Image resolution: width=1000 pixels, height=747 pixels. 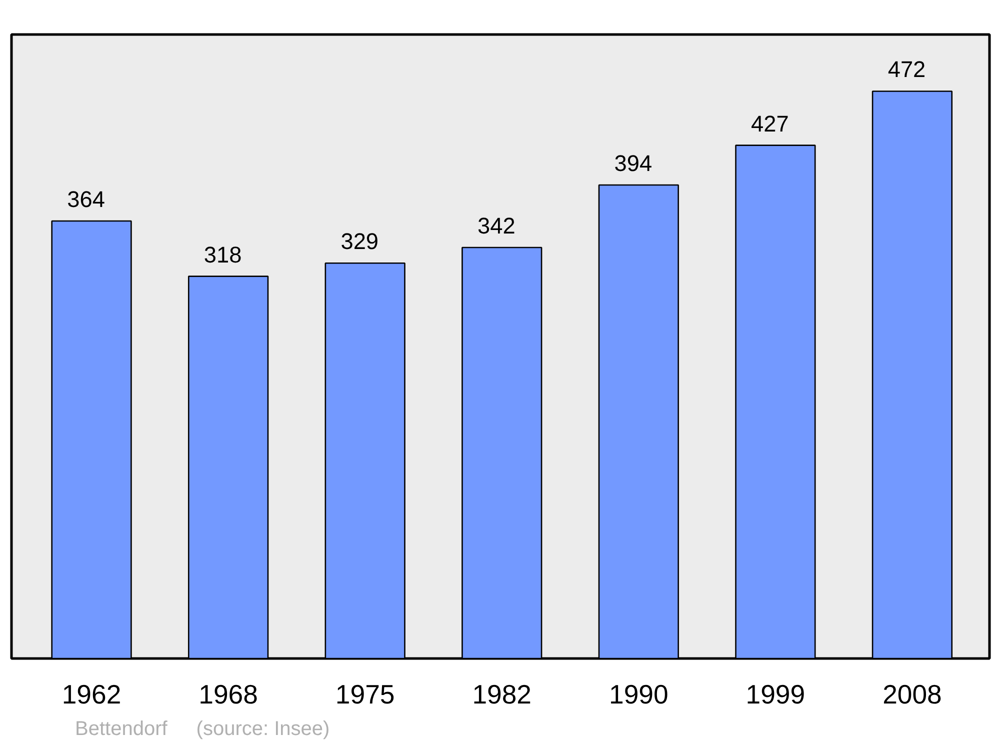 What do you see at coordinates (770, 123) in the screenshot?
I see `data-label: 427` at bounding box center [770, 123].